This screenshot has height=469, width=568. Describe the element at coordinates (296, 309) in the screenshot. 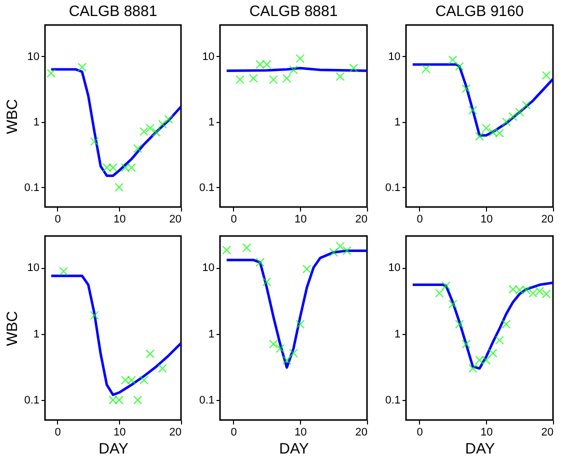

I see `line-series` at that location.